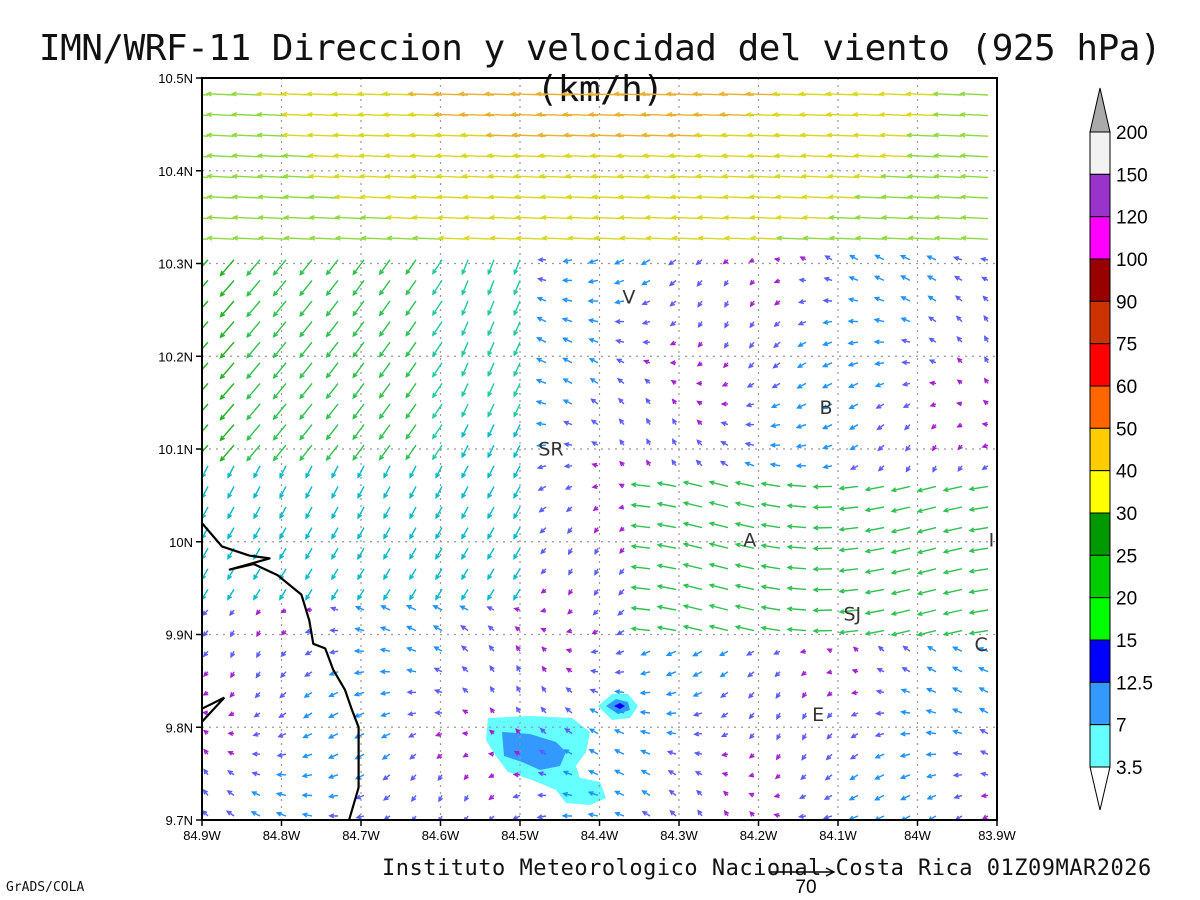 Image resolution: width=1200 pixels, height=900 pixels. I want to click on place-label-sj: SJ, so click(852, 615).